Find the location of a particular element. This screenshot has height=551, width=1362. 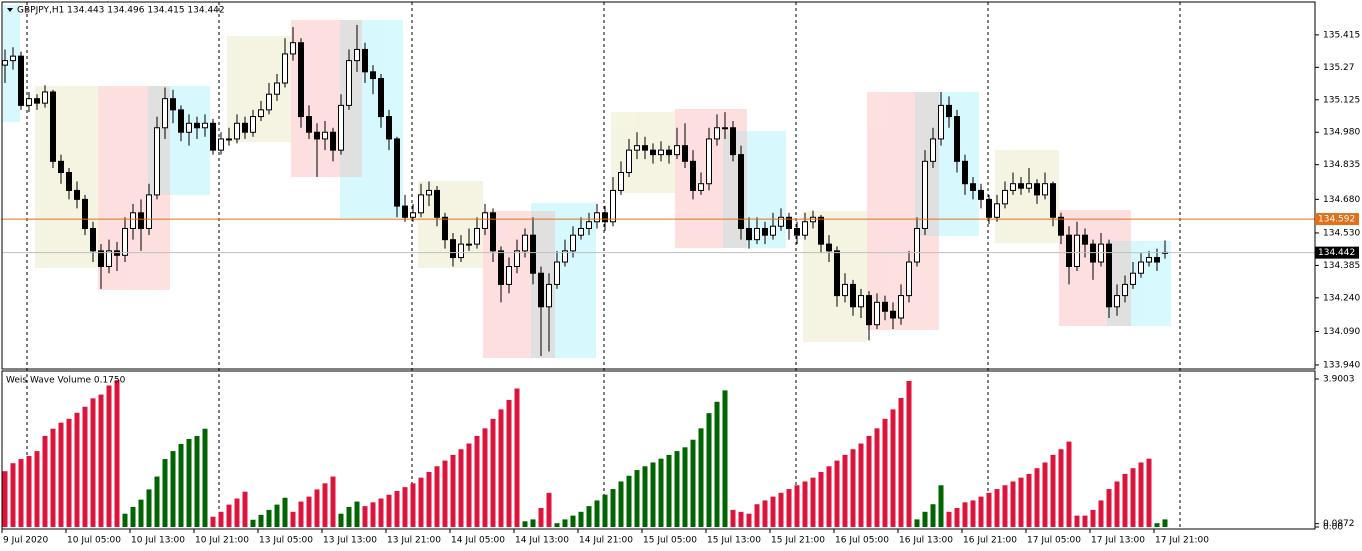

y-tick-label: 135.415 is located at coordinates (1341, 35).